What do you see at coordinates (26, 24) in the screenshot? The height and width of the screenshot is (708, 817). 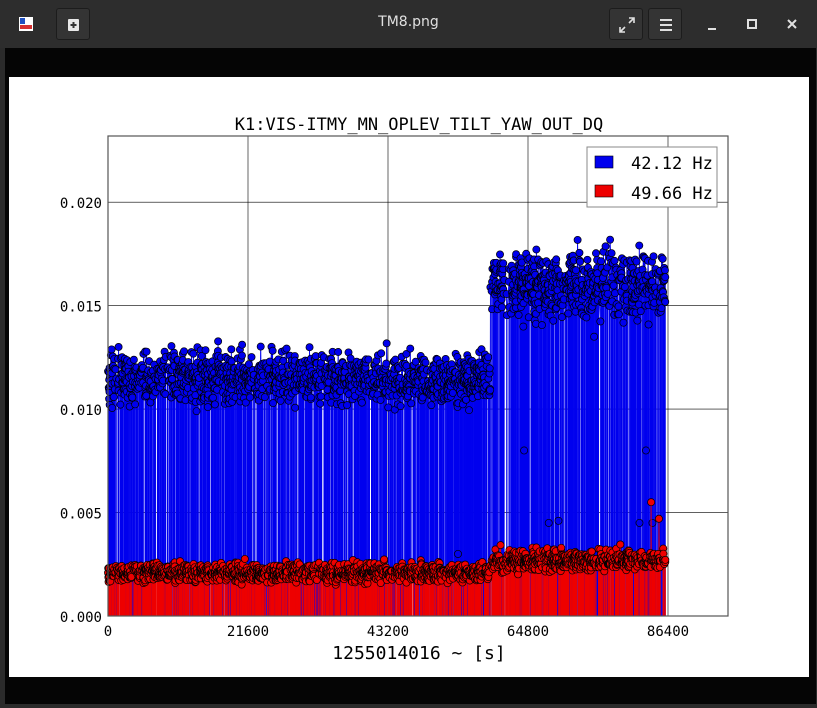 I see `app-menu-button` at bounding box center [26, 24].